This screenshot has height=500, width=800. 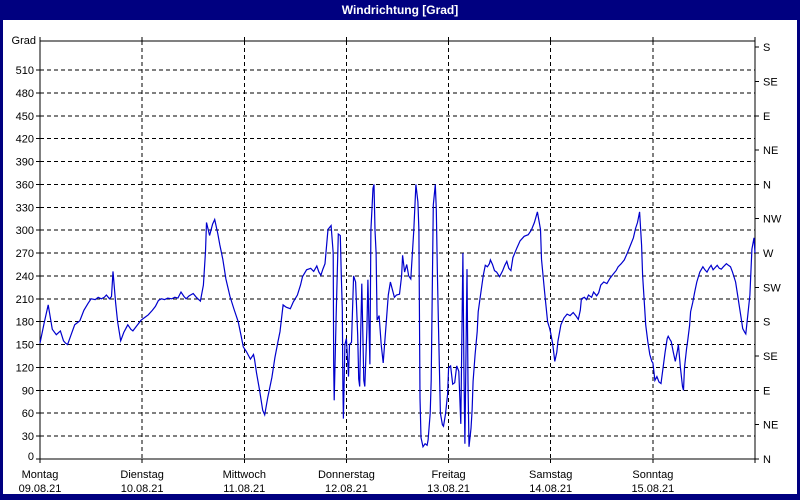 I want to click on x-axis-weekday-label: Donnerstag, so click(x=346, y=475).